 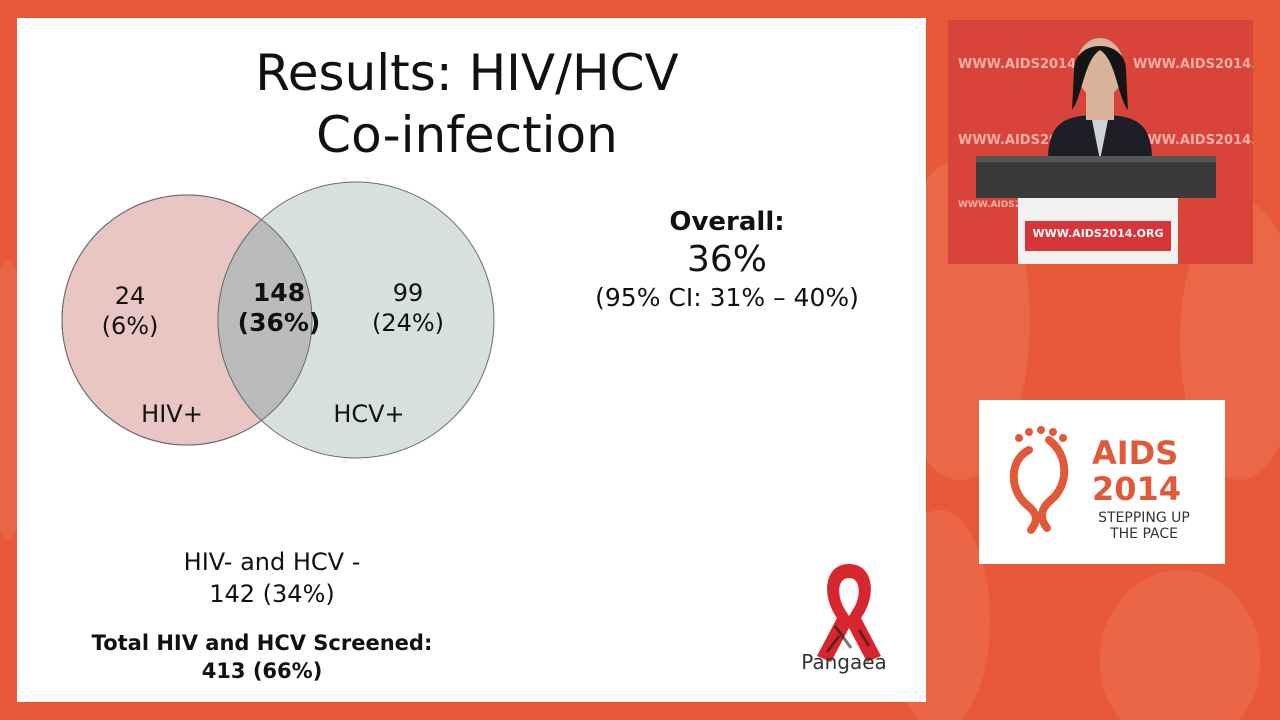 What do you see at coordinates (262, 657) in the screenshot?
I see `total-summary: Total HIV and HCV Screened: 413 (66%)` at bounding box center [262, 657].